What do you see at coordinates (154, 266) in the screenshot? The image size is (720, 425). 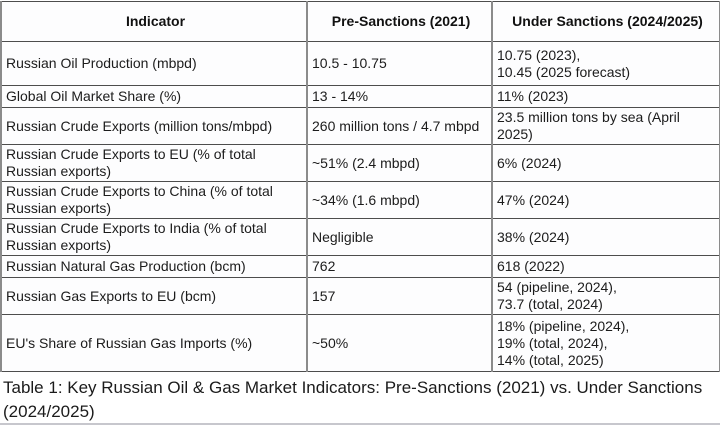 I see `cell-indicator: Russian Natural Gas Production (bcm)` at bounding box center [154, 266].